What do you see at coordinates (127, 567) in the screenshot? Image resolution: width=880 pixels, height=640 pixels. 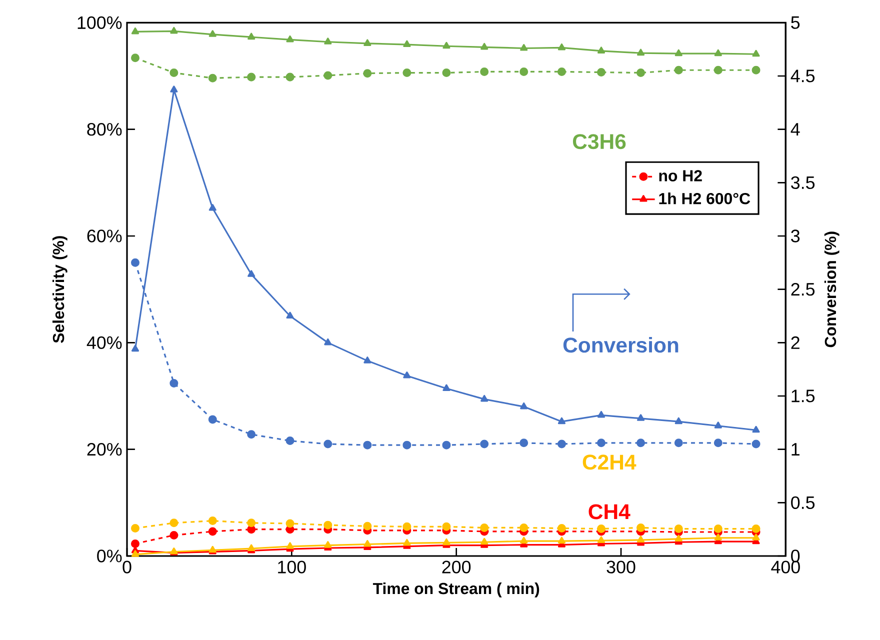 I see `x-tick-label: 0` at bounding box center [127, 567].